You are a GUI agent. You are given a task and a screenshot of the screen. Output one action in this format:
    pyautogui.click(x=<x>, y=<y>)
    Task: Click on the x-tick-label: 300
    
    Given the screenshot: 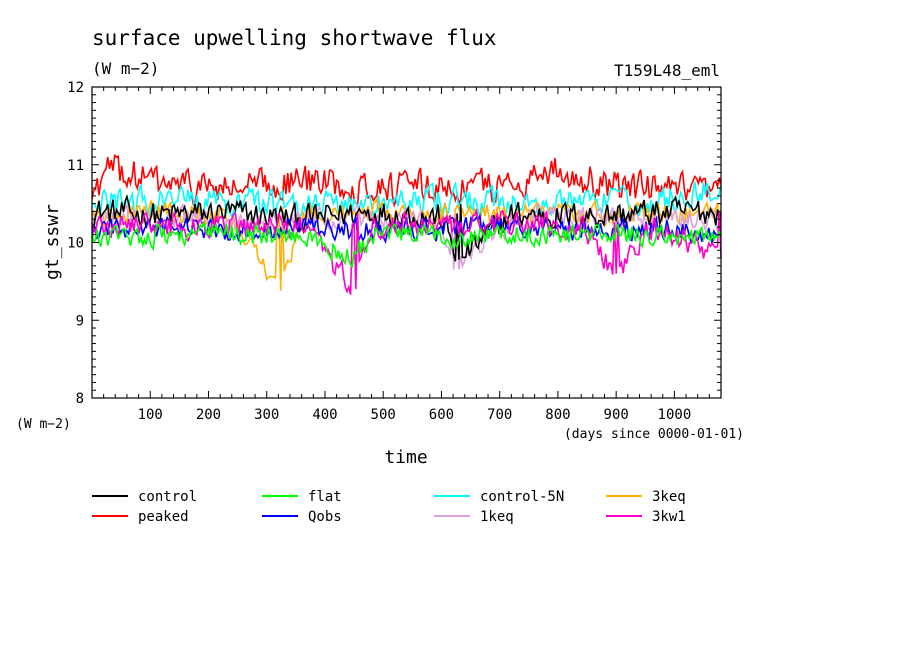 What is the action you would take?
    pyautogui.click(x=266, y=415)
    